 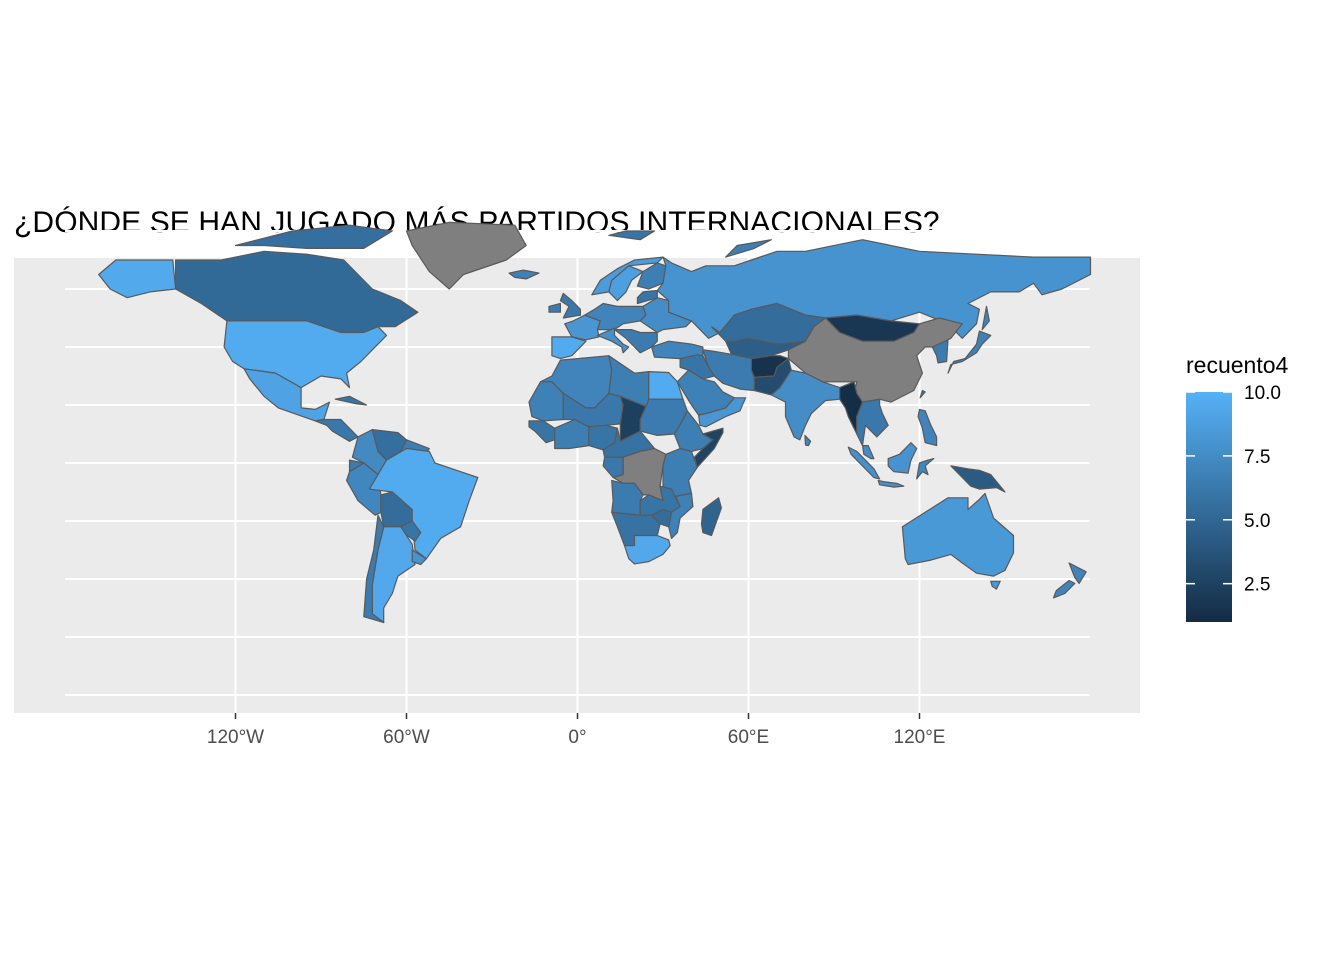 What do you see at coordinates (1257, 521) in the screenshot?
I see `legend-tick-label: 5.0` at bounding box center [1257, 521].